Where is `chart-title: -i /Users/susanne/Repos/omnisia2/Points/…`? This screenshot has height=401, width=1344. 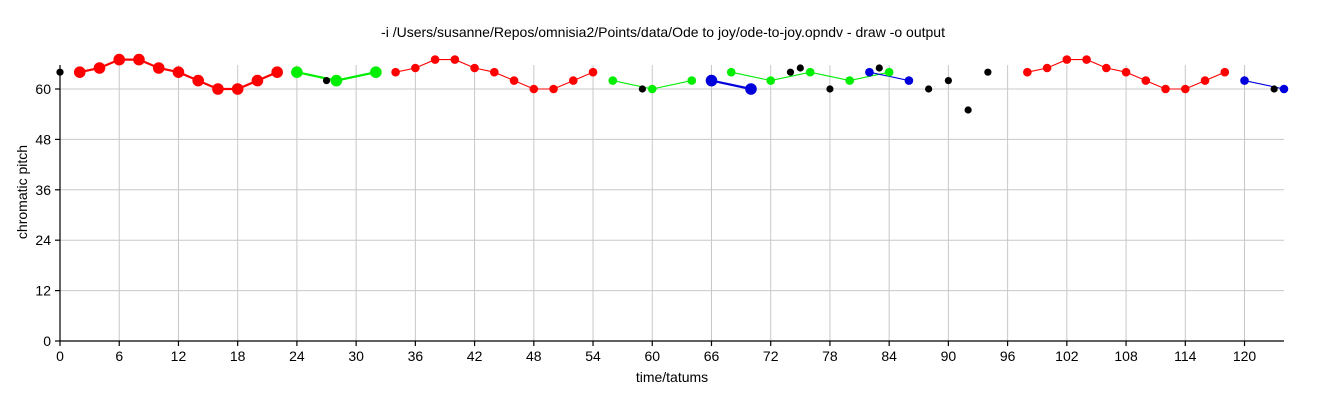
chart-title: -i /Users/susanne/Repos/omnisia2/Points/… is located at coordinates (663, 32).